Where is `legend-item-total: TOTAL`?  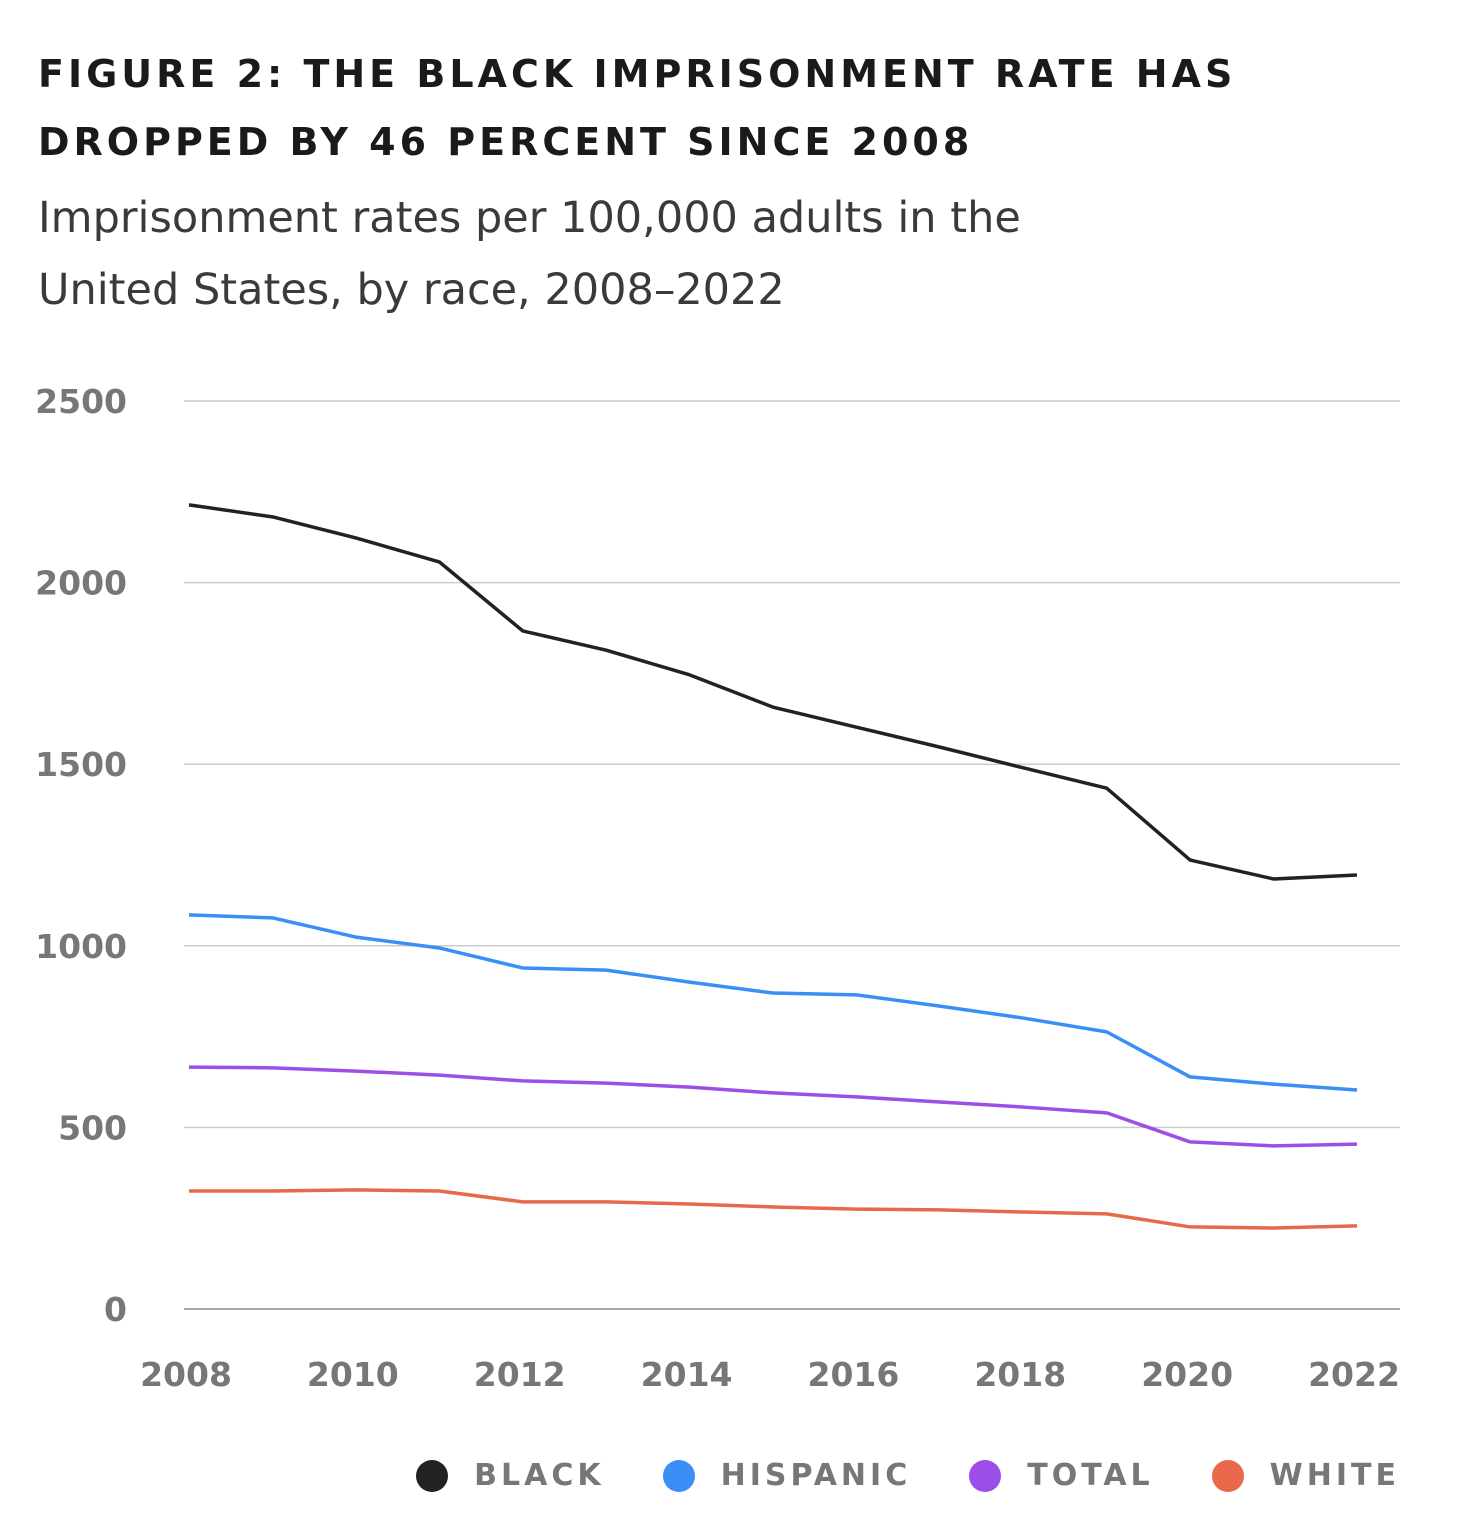 legend-item-total: TOTAL is located at coordinates (1061, 1475).